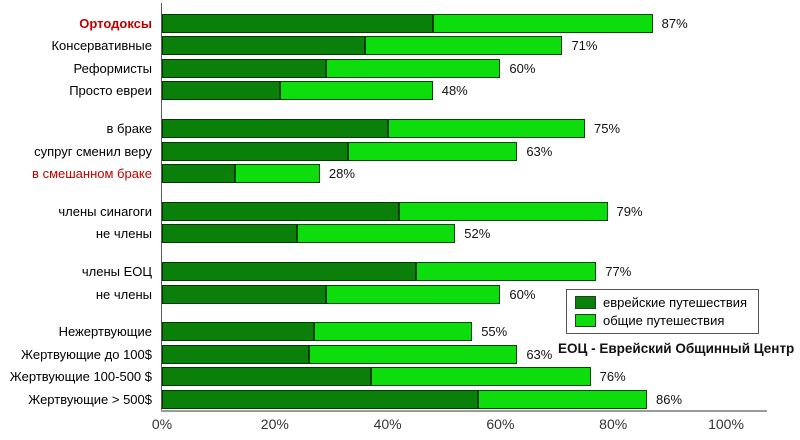  I want to click on legend-label-jewish: еврейские путешествия, so click(675, 302).